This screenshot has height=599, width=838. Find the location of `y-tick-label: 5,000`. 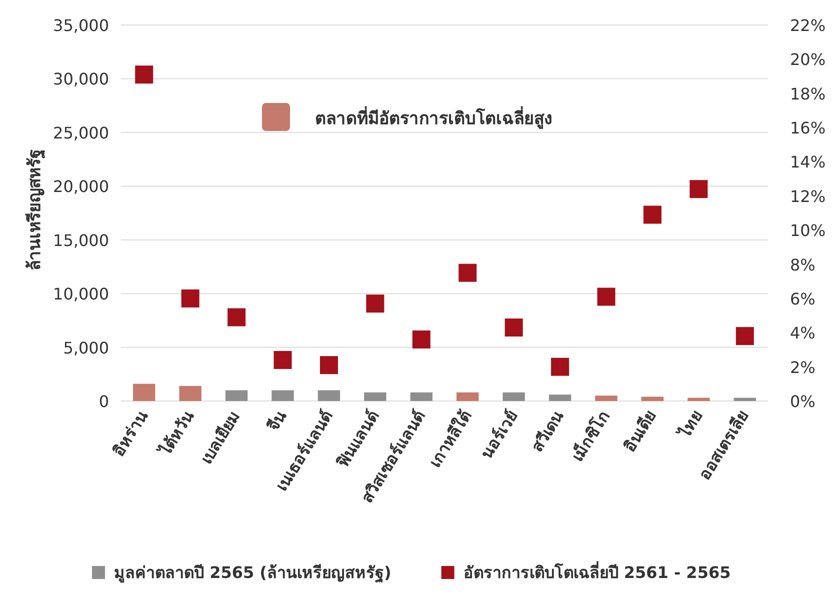

y-tick-label: 5,000 is located at coordinates (86, 348).